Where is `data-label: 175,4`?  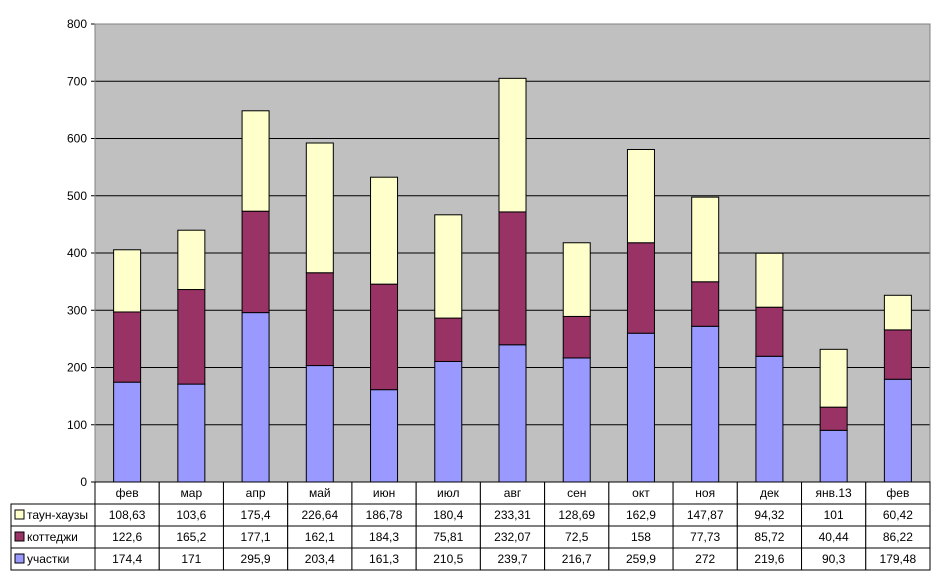
data-label: 175,4 is located at coordinates (256, 515).